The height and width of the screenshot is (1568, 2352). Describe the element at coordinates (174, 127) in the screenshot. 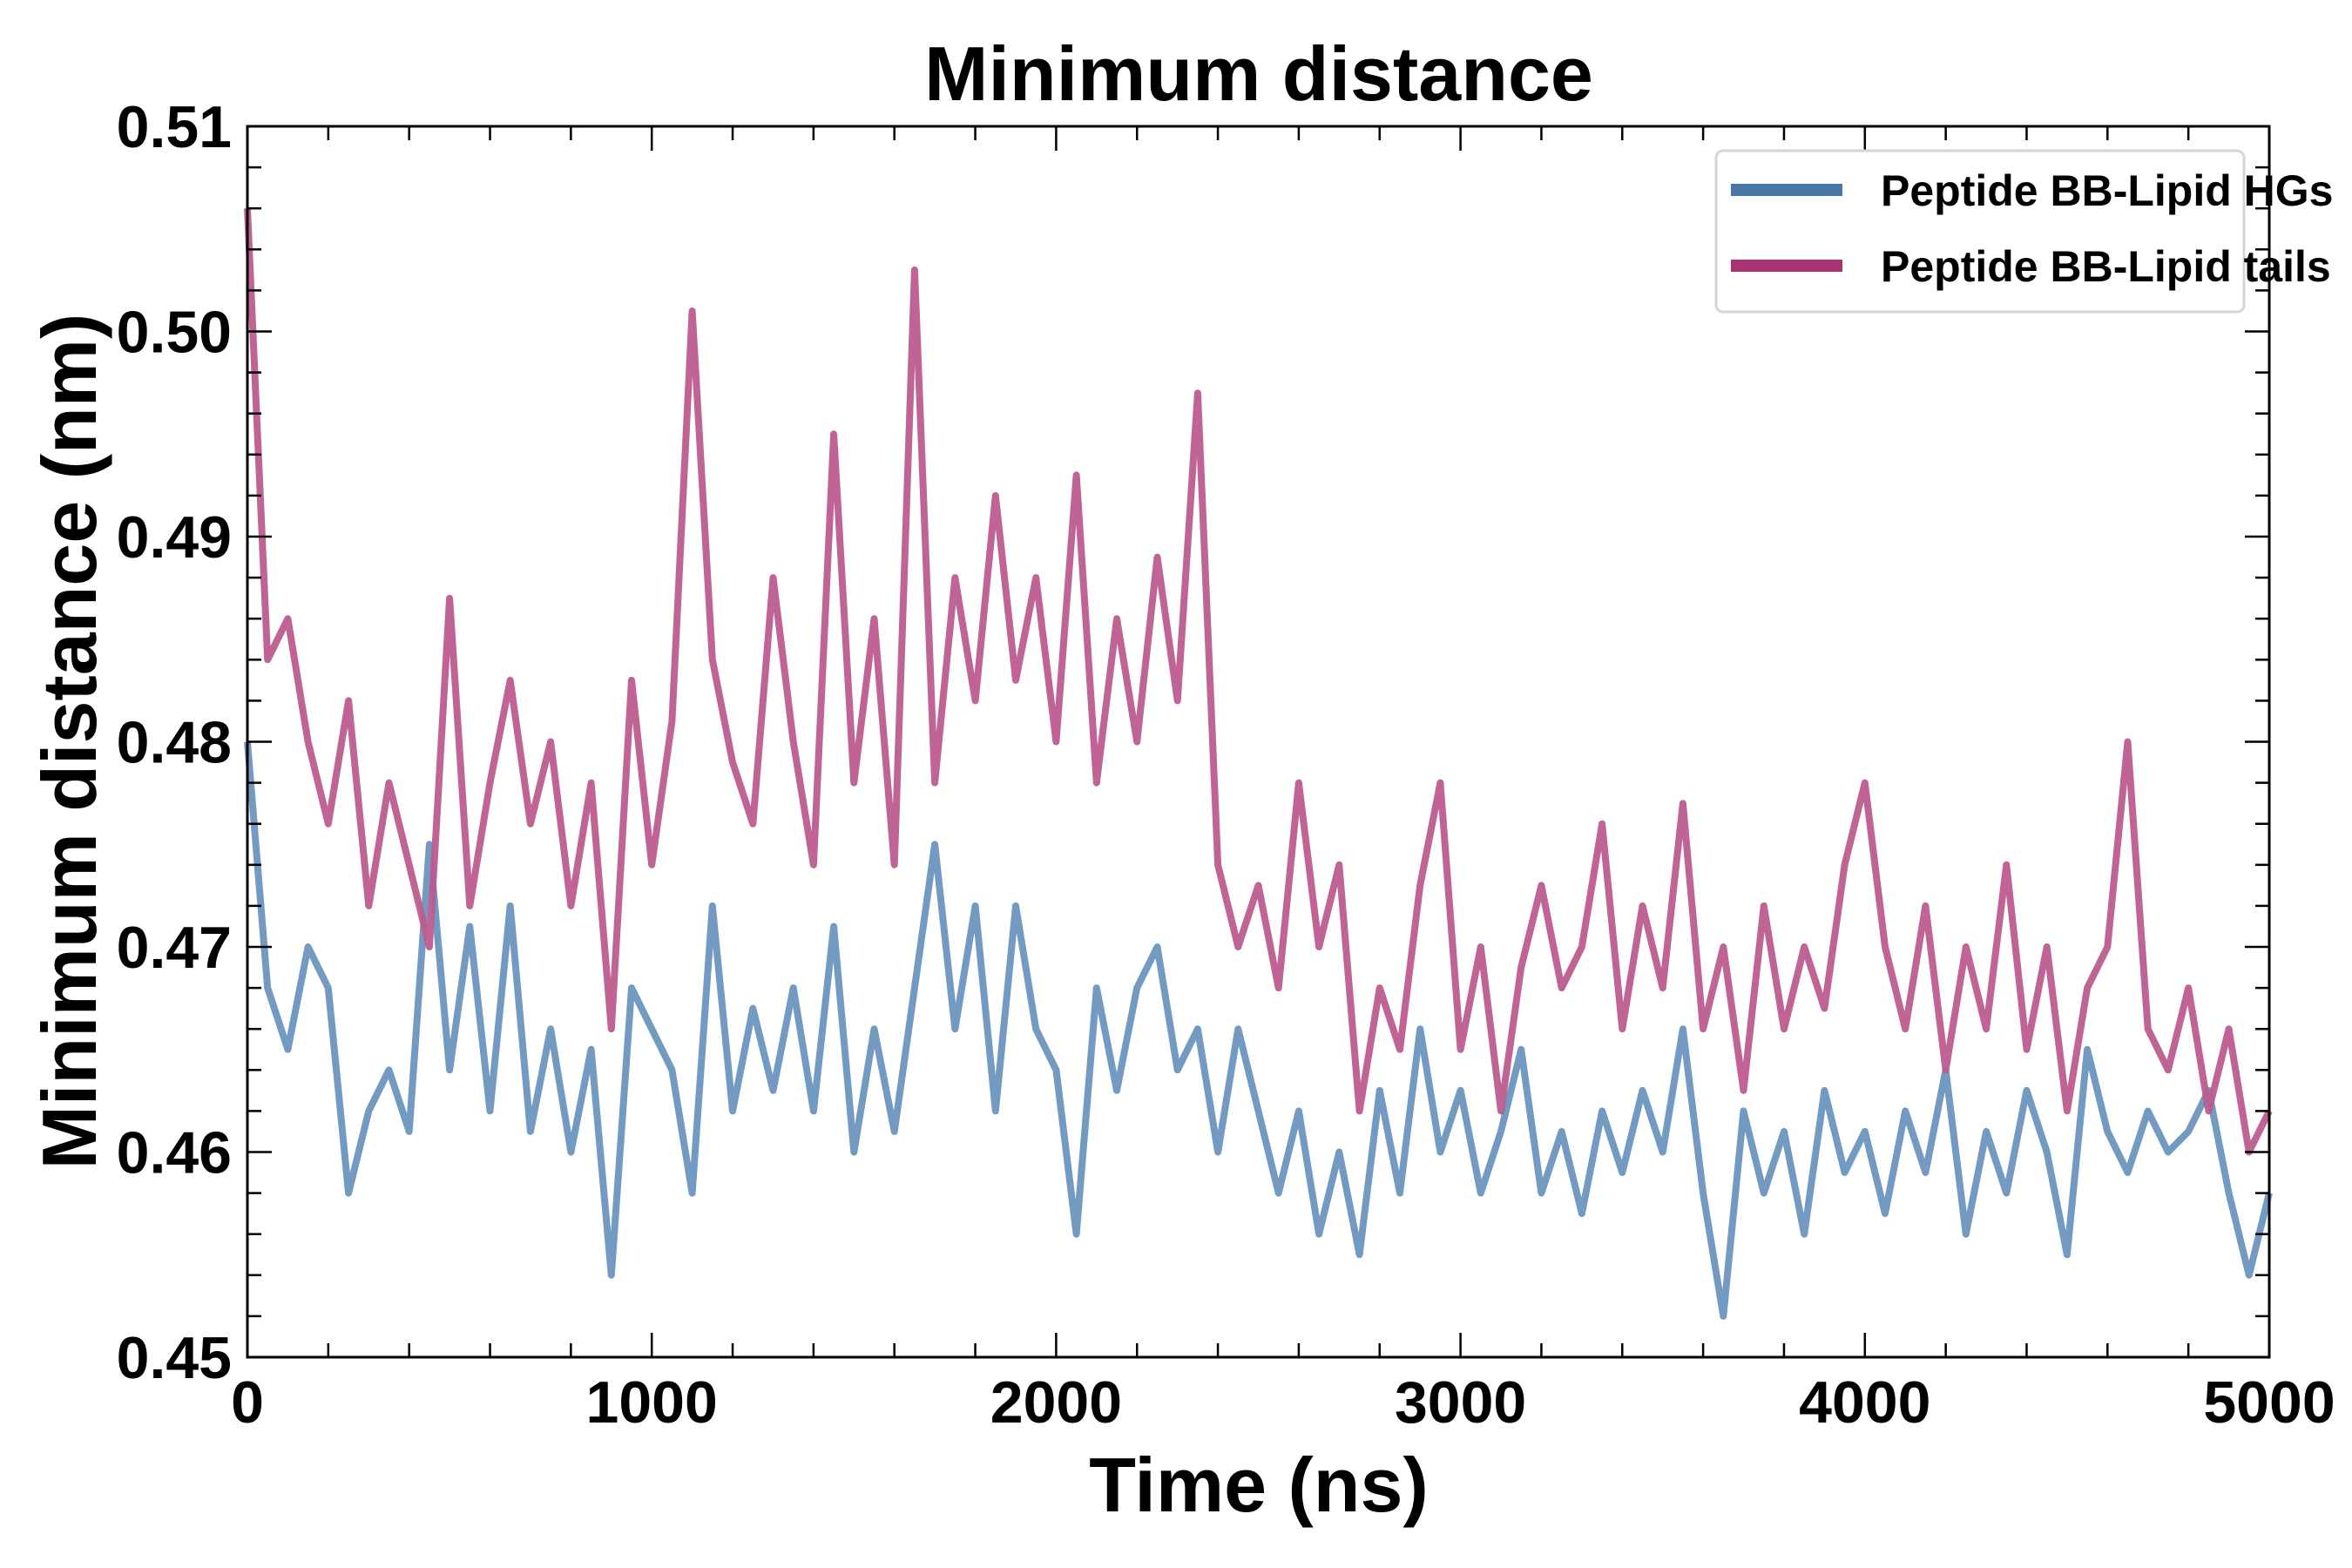

I see `y-tick-label: 0.51` at that location.